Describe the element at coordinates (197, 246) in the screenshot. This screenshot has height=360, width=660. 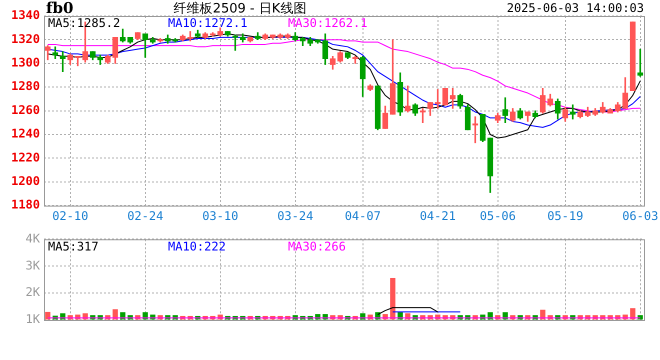
I see `text: MA10:222` at that location.